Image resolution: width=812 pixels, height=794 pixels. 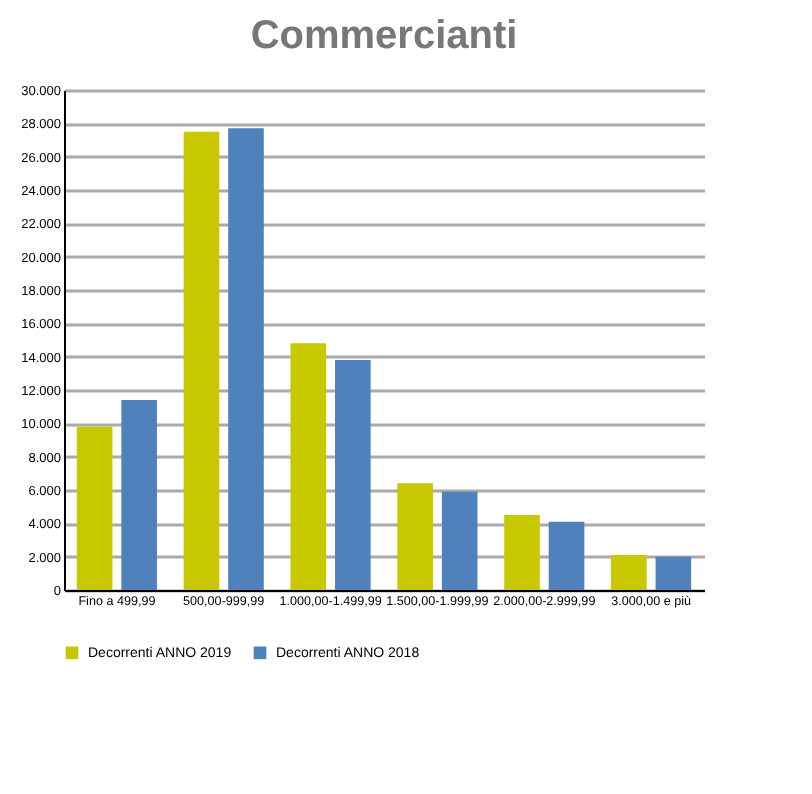 I want to click on chart-title: Commercianti, so click(x=384, y=36).